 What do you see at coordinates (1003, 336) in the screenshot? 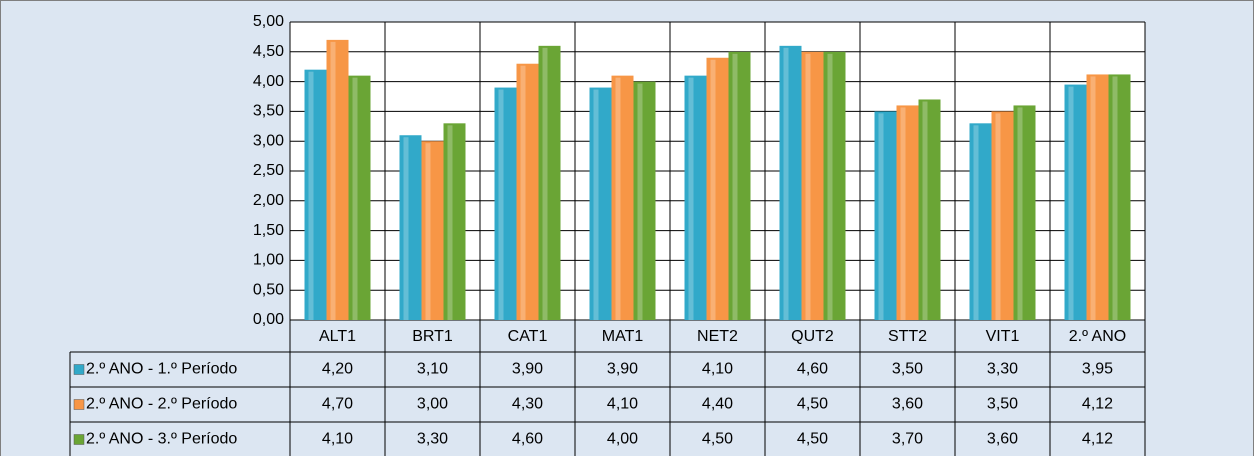
I see `x-tick-label: VIT1` at bounding box center [1003, 336].